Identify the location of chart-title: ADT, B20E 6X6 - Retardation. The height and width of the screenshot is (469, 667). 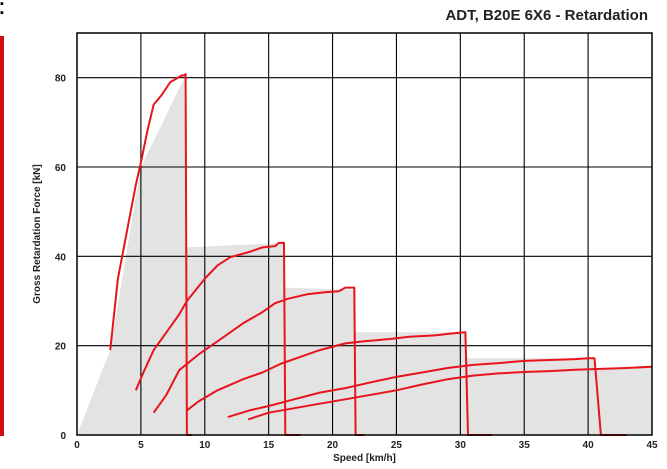
(546, 15).